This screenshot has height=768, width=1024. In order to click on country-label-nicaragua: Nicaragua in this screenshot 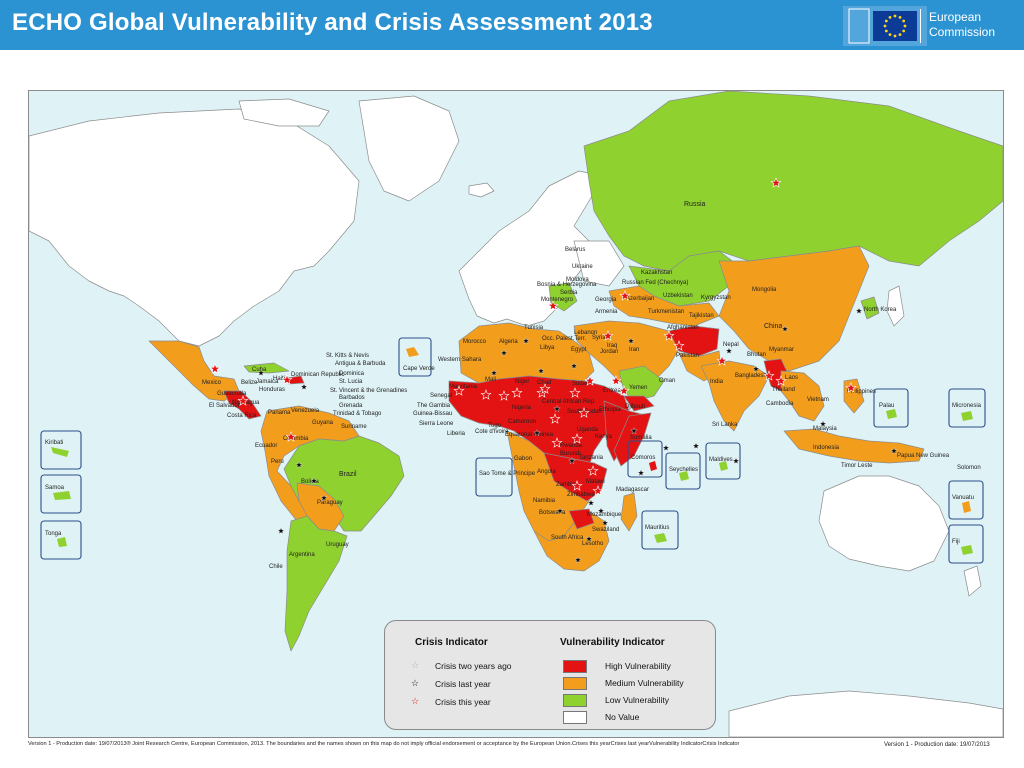, I will do `click(246, 403)`.